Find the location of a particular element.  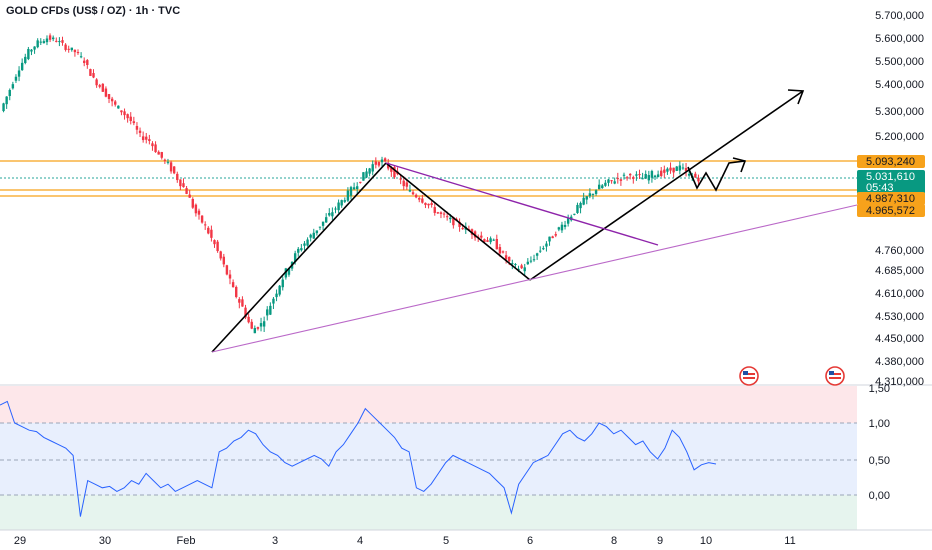

oscillator-axis: 1,50 1,00 0,50 0,00 is located at coordinates (879, 442).